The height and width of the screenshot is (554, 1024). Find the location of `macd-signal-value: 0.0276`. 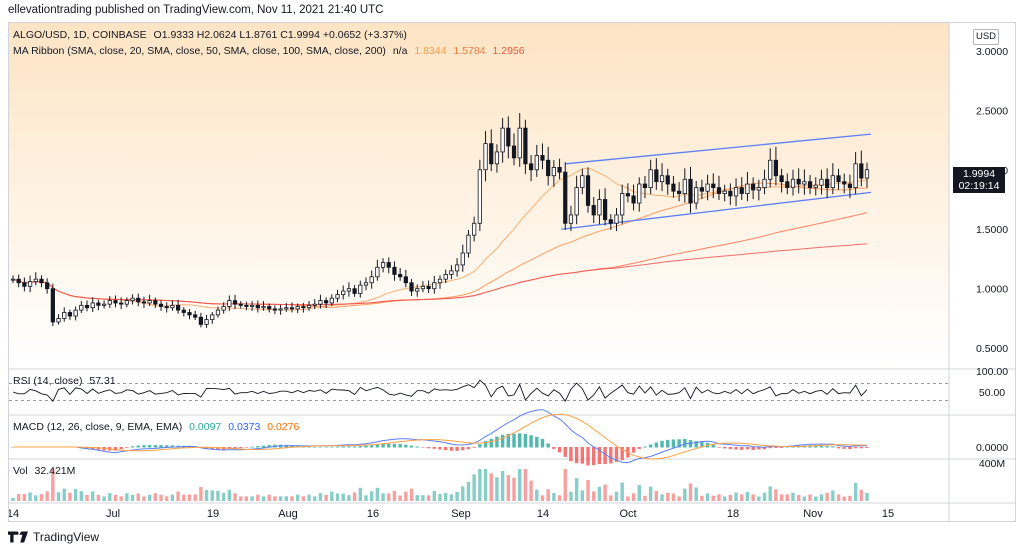

macd-signal-value: 0.0276 is located at coordinates (283, 427).